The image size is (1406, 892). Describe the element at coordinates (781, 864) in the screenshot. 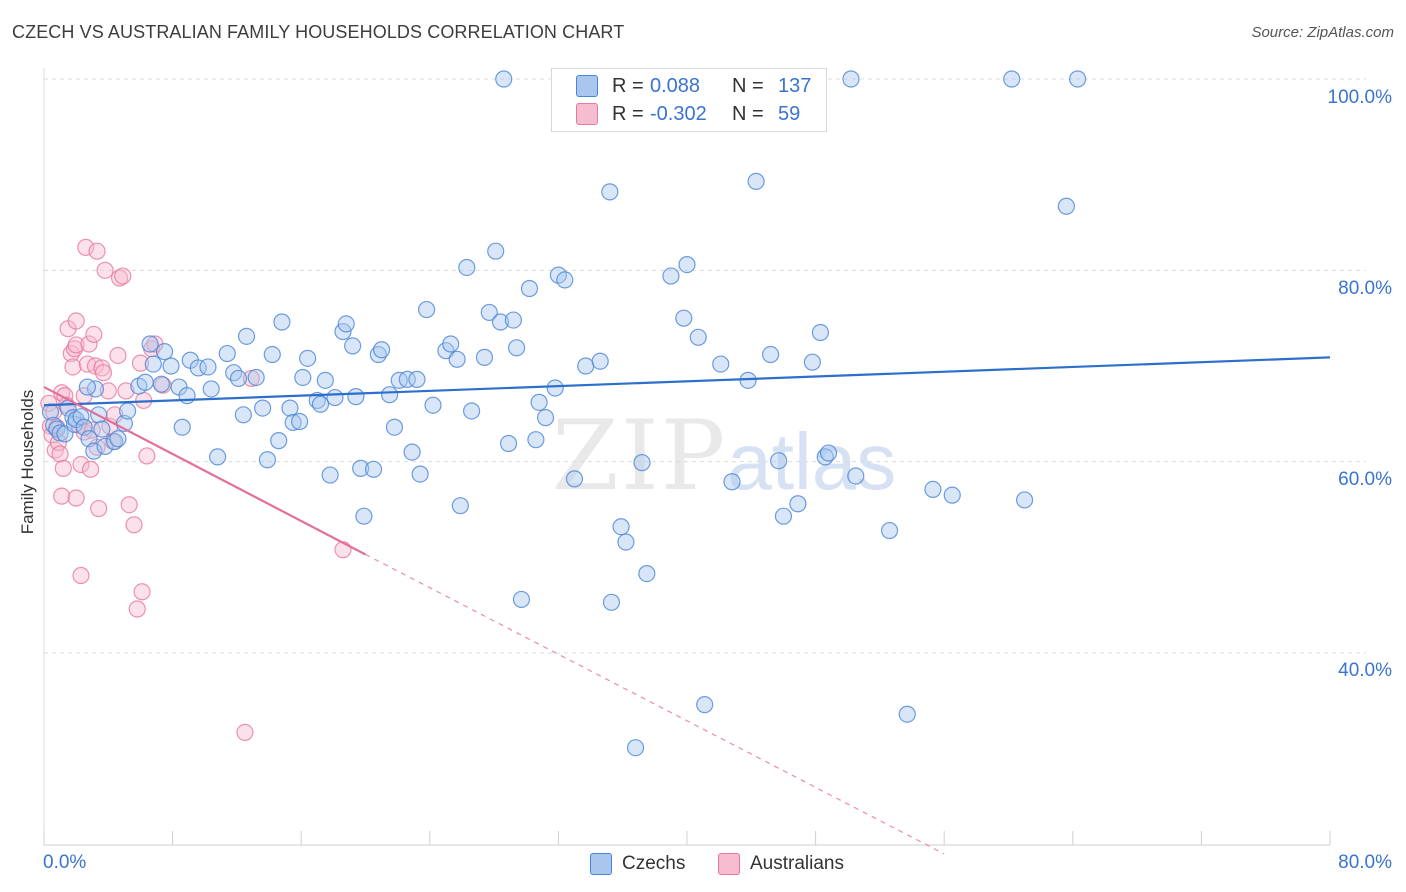

I see `legend-item-australians: Australians` at that location.